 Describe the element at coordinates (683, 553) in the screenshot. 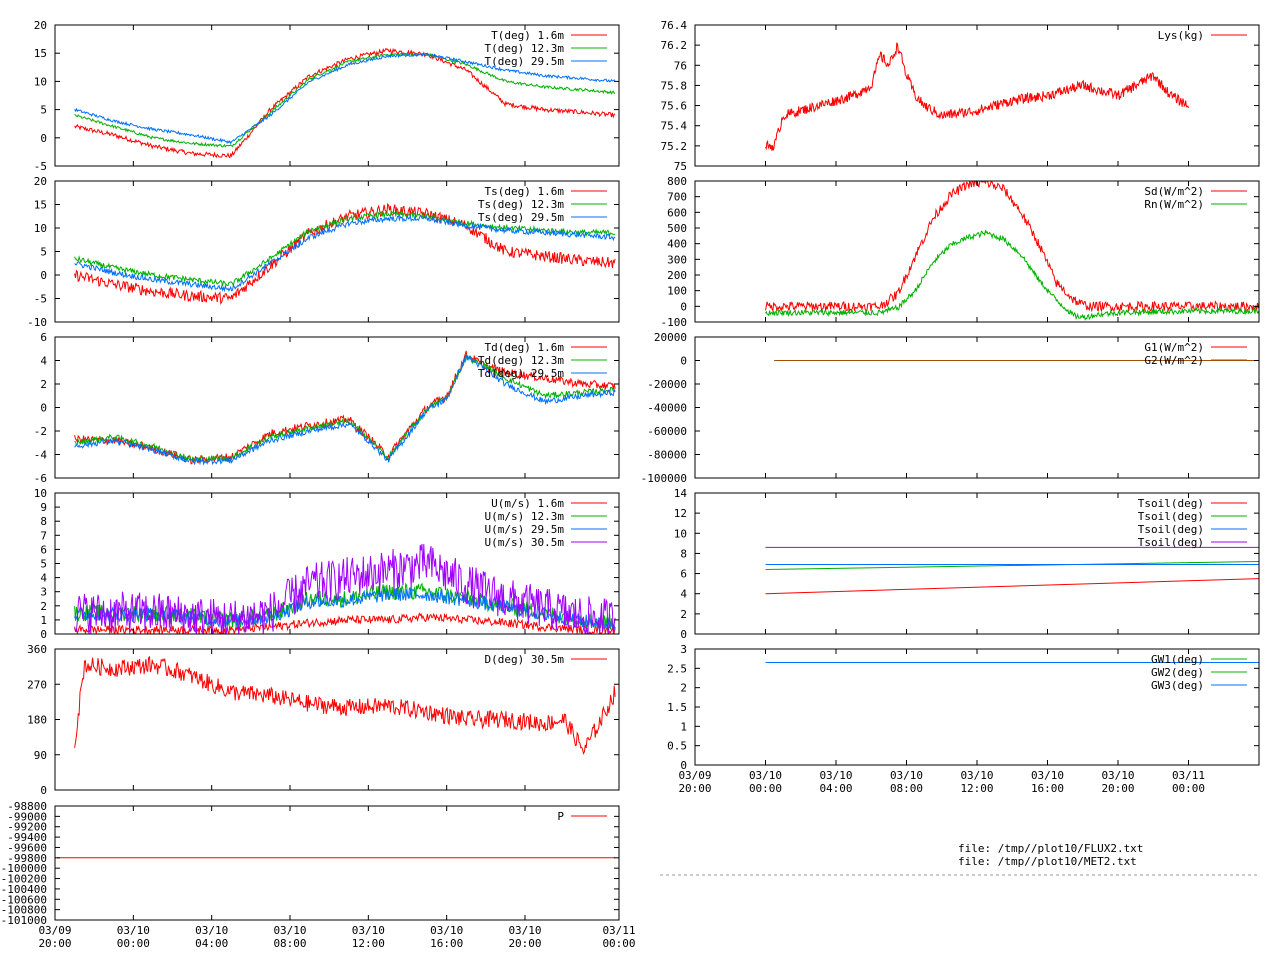

I see `y-tick-label: 8` at that location.